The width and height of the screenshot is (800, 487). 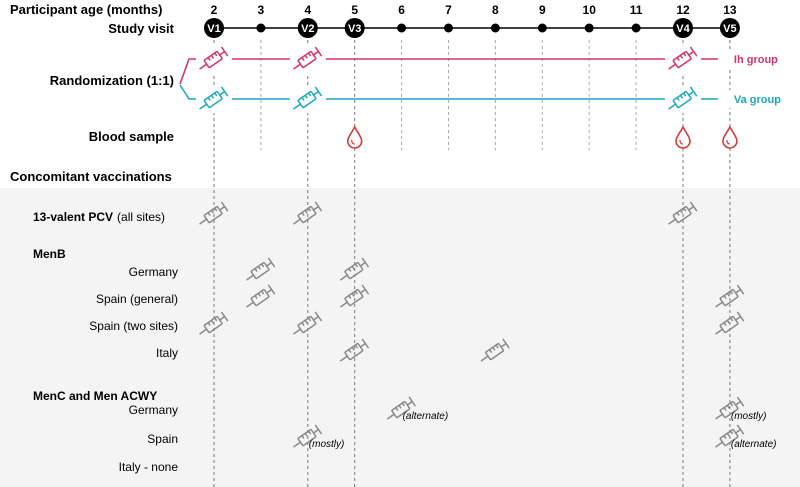 What do you see at coordinates (133, 326) in the screenshot?
I see `menb-row-label: Spain (two sites)` at bounding box center [133, 326].